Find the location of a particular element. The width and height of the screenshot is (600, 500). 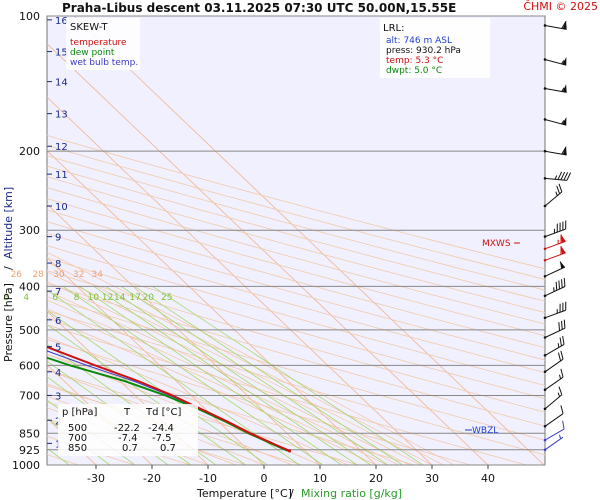

lrl-press: press: 930.2 hPa is located at coordinates (423, 51).